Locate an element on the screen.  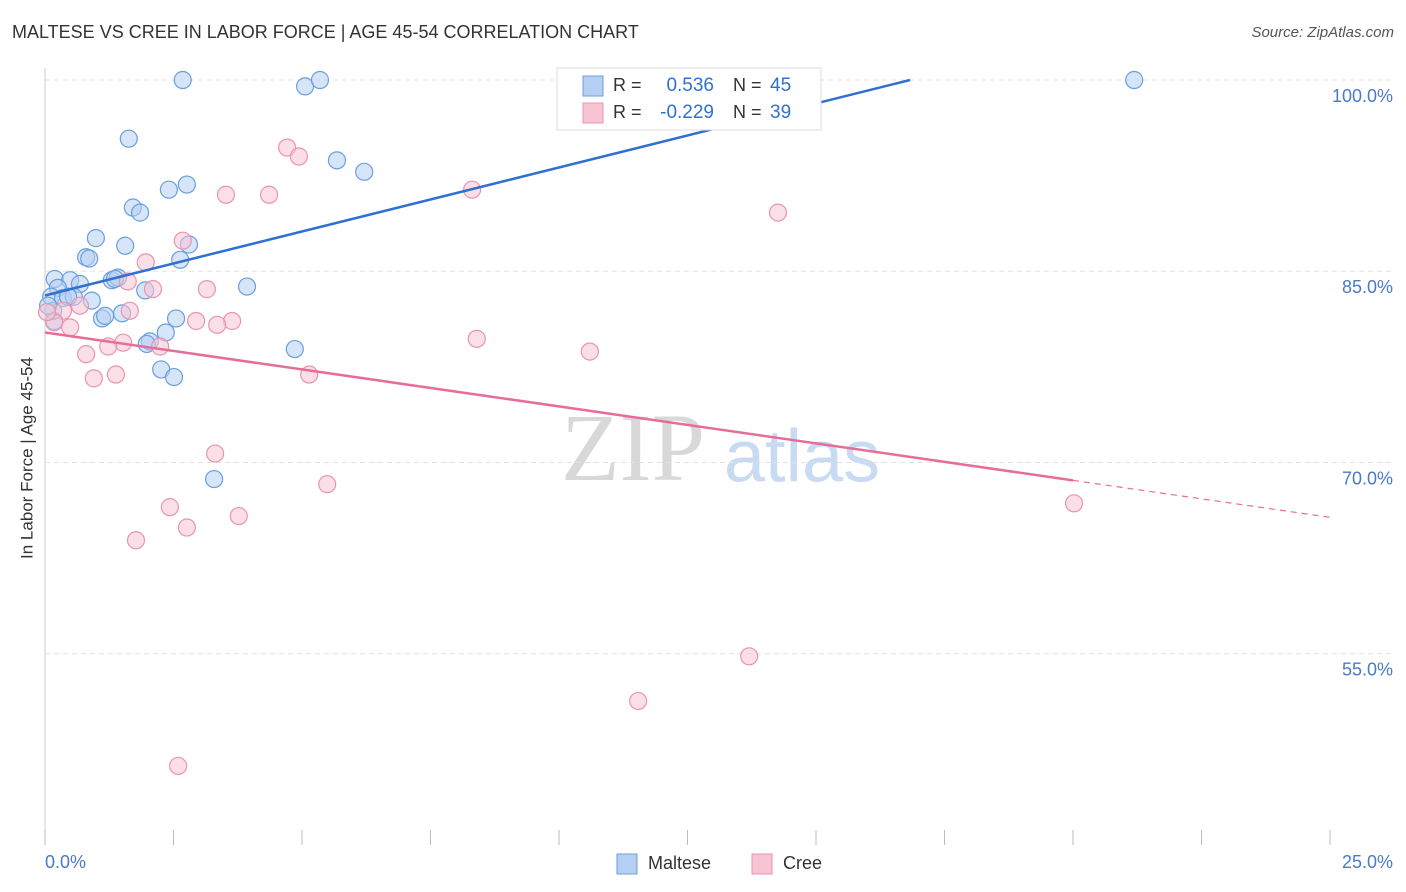
legend-label: Maltese is located at coordinates (679, 863).